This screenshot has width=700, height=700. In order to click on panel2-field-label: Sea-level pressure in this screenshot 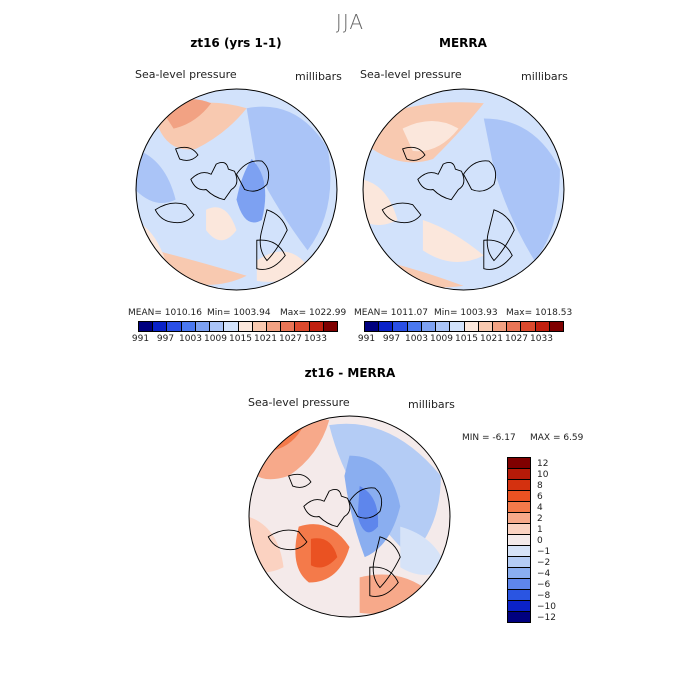, I will do `click(411, 74)`.